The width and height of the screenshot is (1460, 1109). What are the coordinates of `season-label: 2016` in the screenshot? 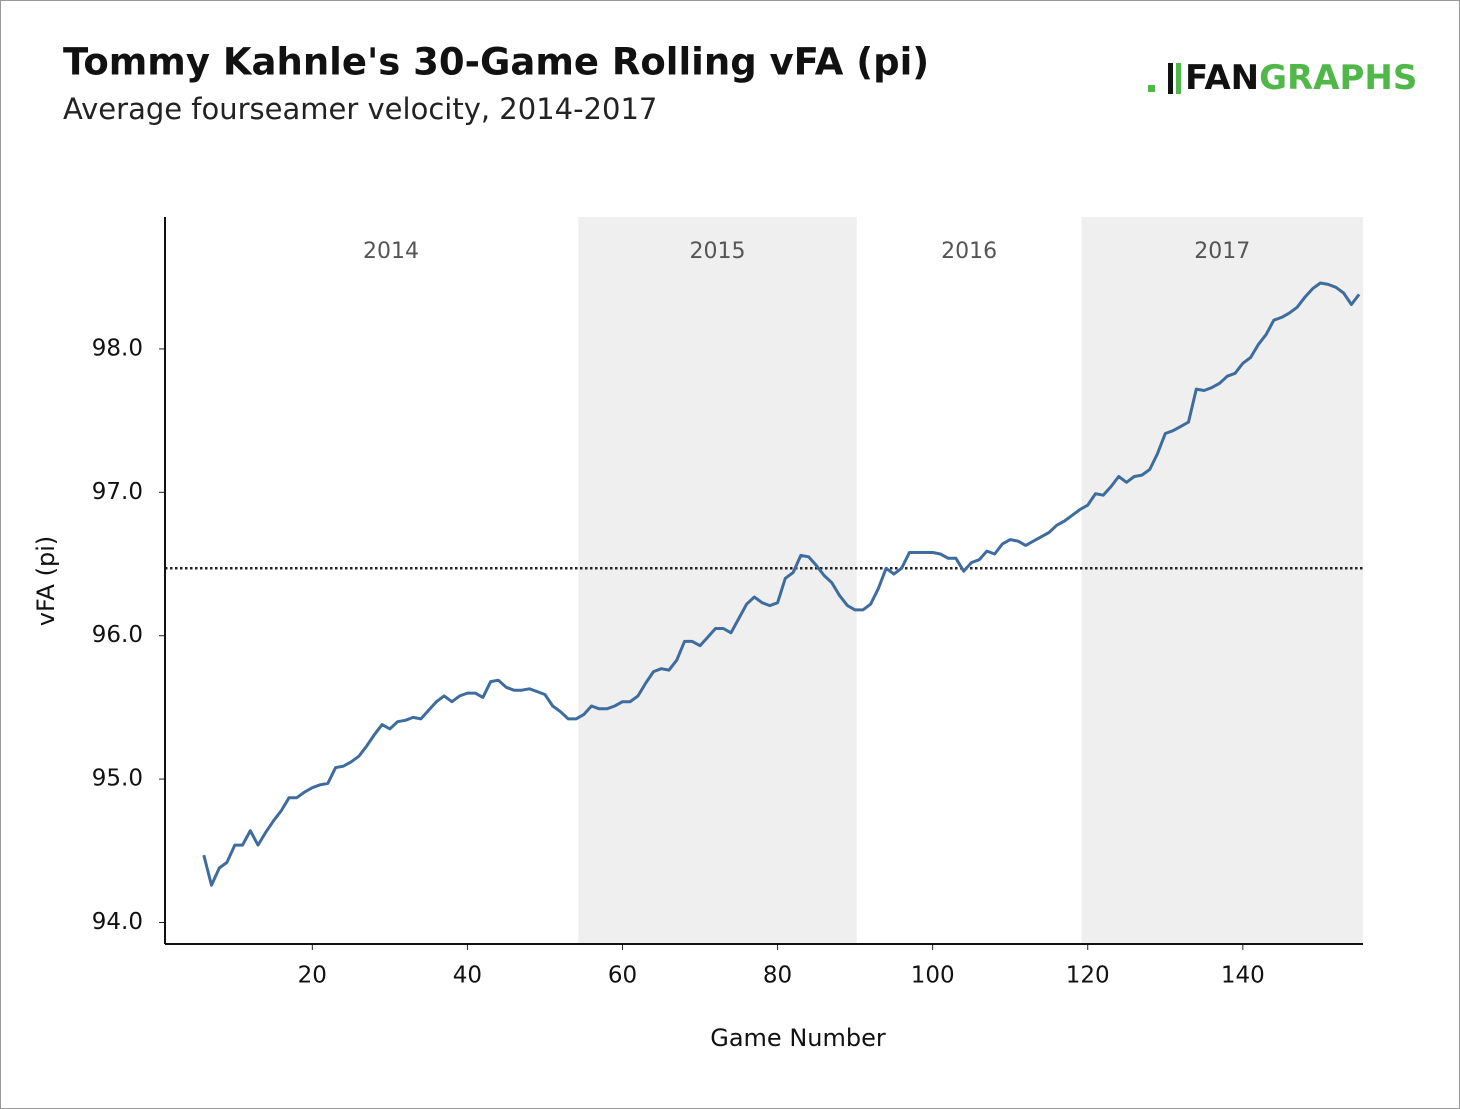 It's located at (969, 251).